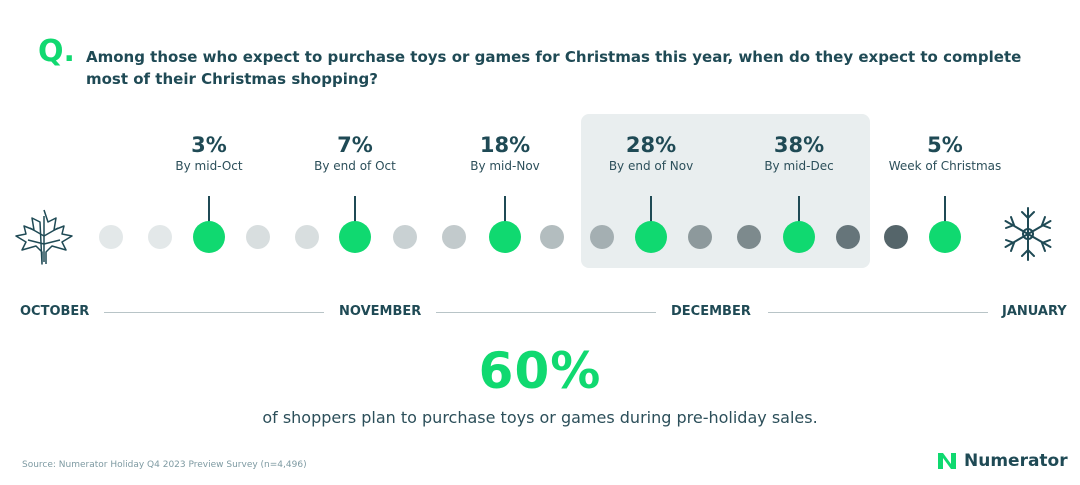  What do you see at coordinates (55, 311) in the screenshot?
I see `month-label-october: OCTOBER` at bounding box center [55, 311].